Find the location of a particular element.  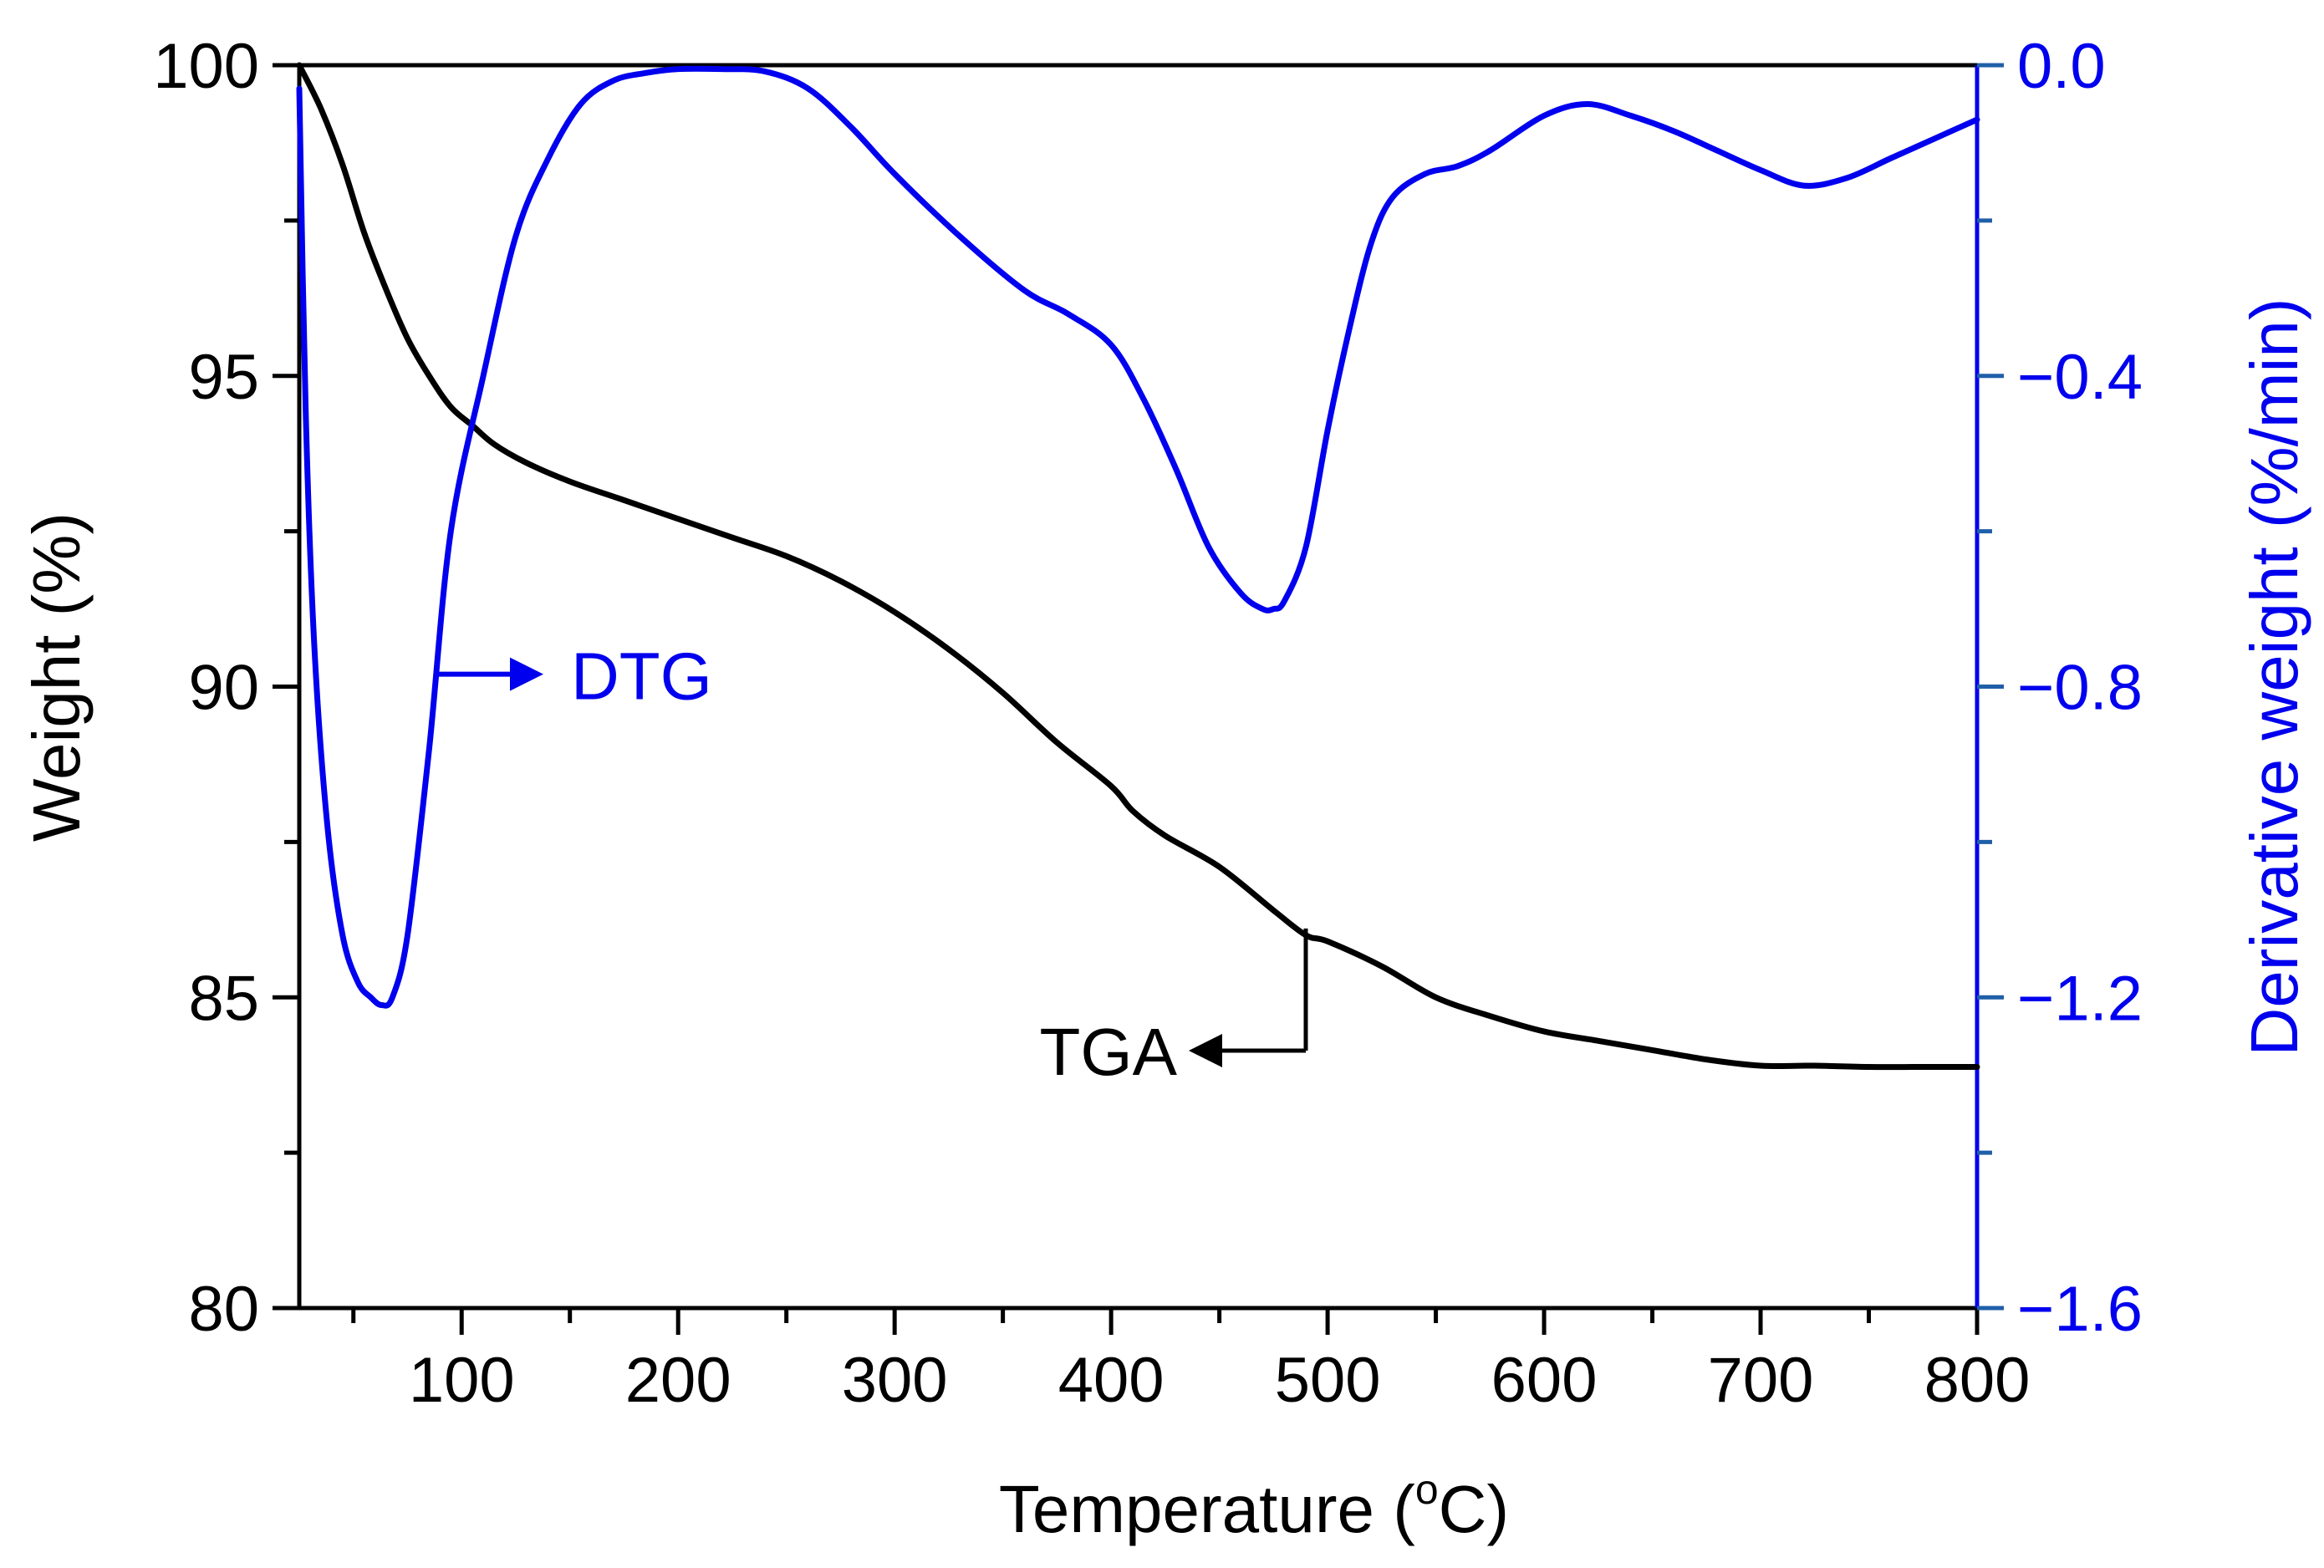

x-axis-title-main: Temperature ( is located at coordinates (1207, 1509).